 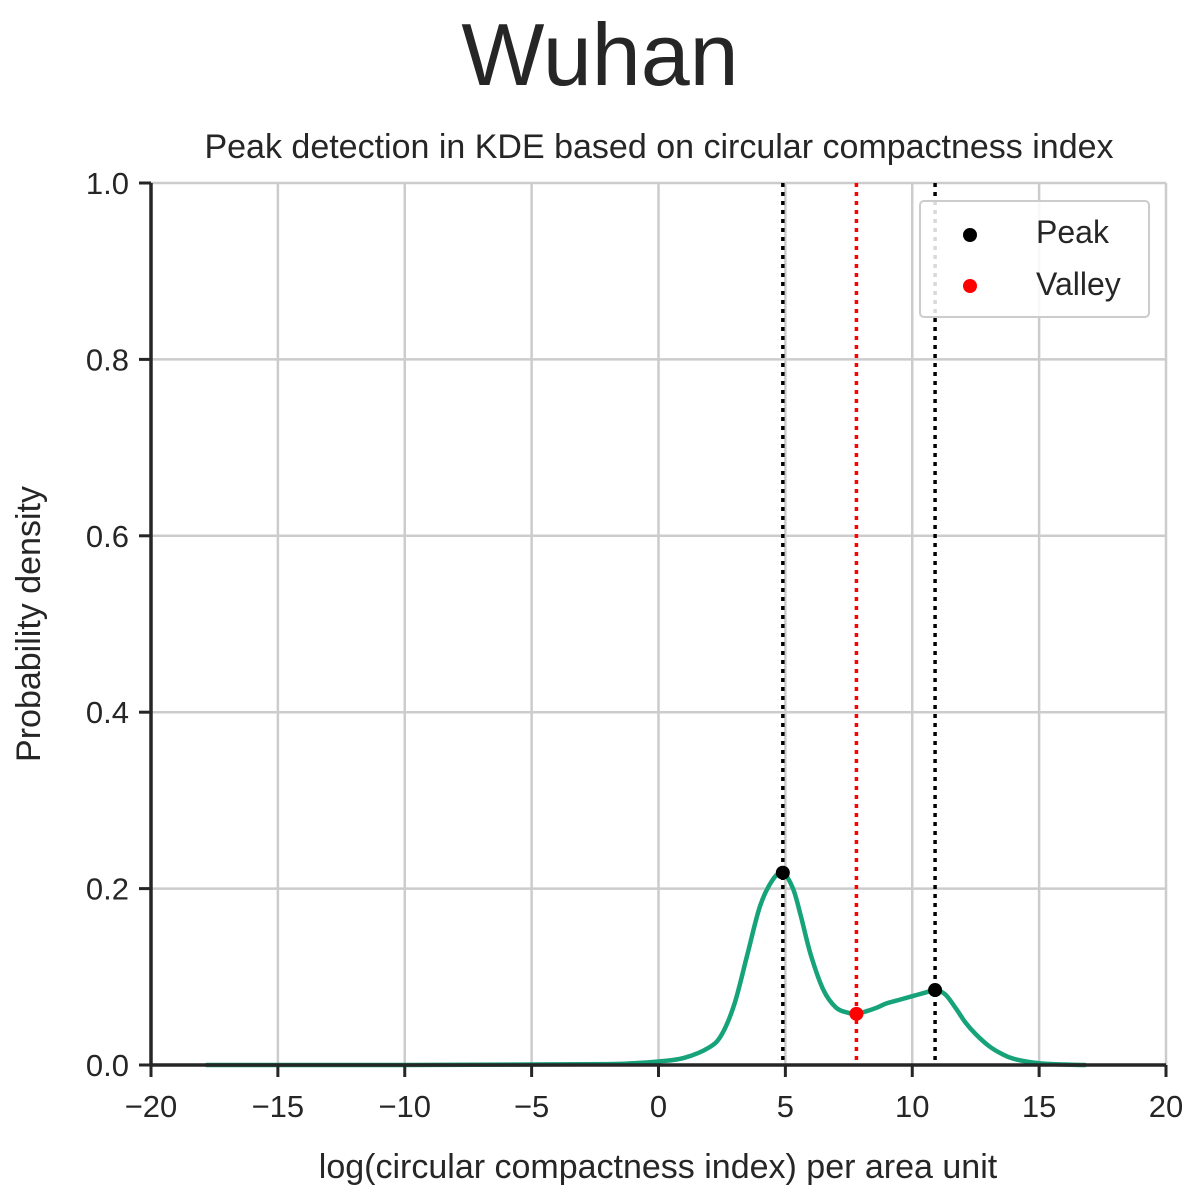 What do you see at coordinates (1078, 284) in the screenshot?
I see `legend-valley-label: Valley` at bounding box center [1078, 284].